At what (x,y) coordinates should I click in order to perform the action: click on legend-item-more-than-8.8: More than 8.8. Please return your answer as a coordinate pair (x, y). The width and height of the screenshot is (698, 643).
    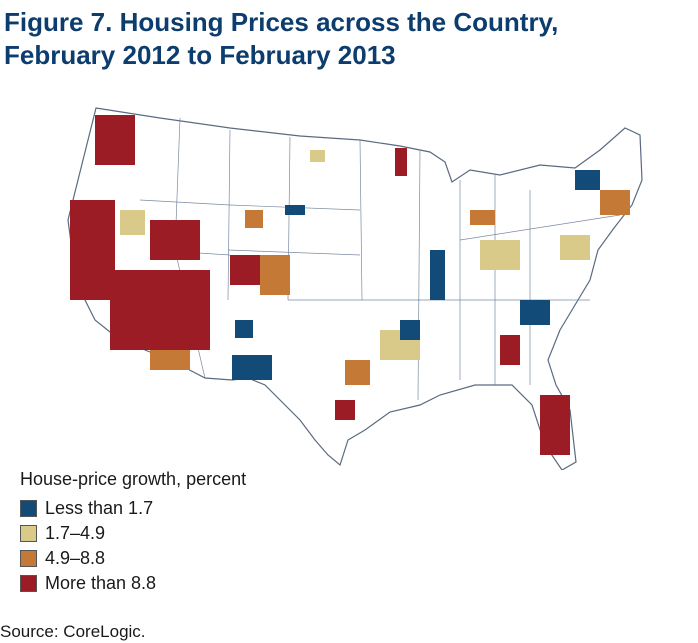
    Looking at the image, I should click on (133, 583).